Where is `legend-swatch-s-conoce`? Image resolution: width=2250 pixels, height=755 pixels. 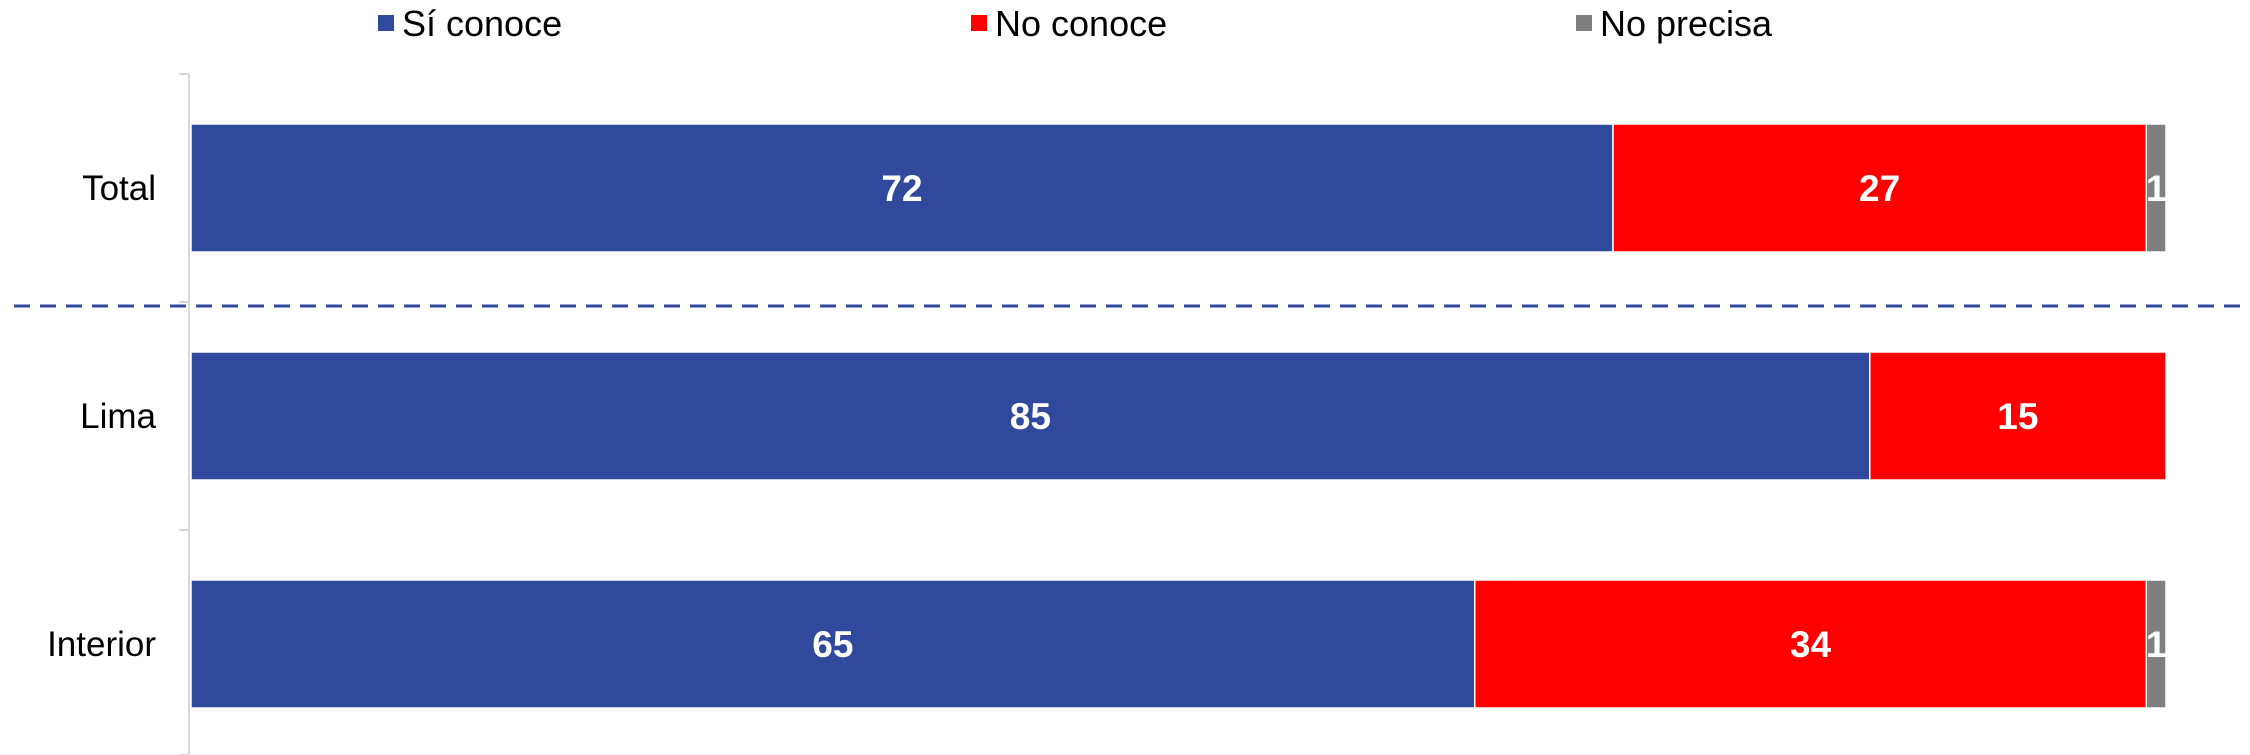
legend-swatch-s-conoce is located at coordinates (386, 23).